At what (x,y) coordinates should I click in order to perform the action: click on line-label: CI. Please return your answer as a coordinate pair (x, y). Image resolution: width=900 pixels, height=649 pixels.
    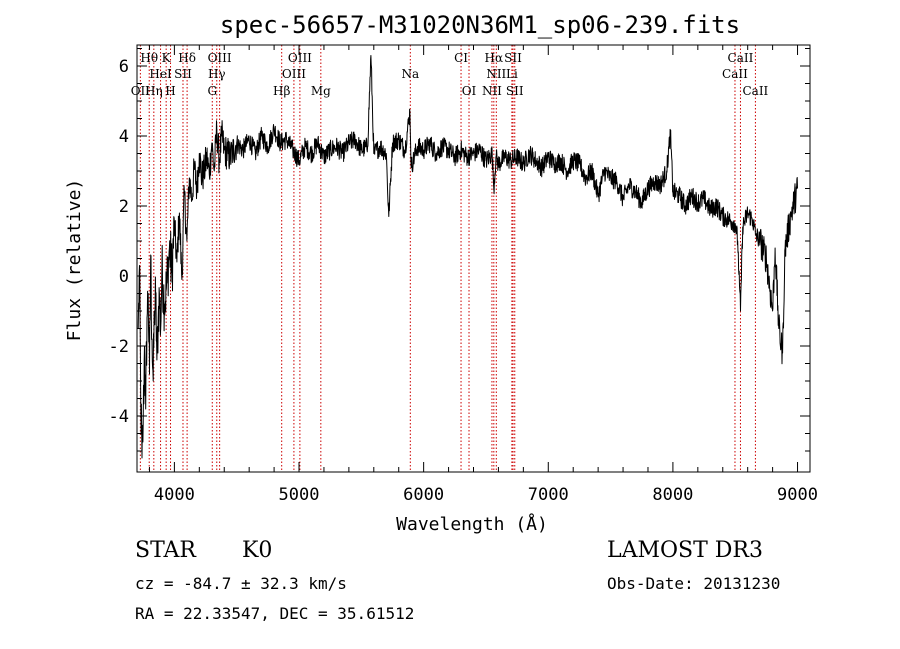
    Looking at the image, I should click on (461, 58).